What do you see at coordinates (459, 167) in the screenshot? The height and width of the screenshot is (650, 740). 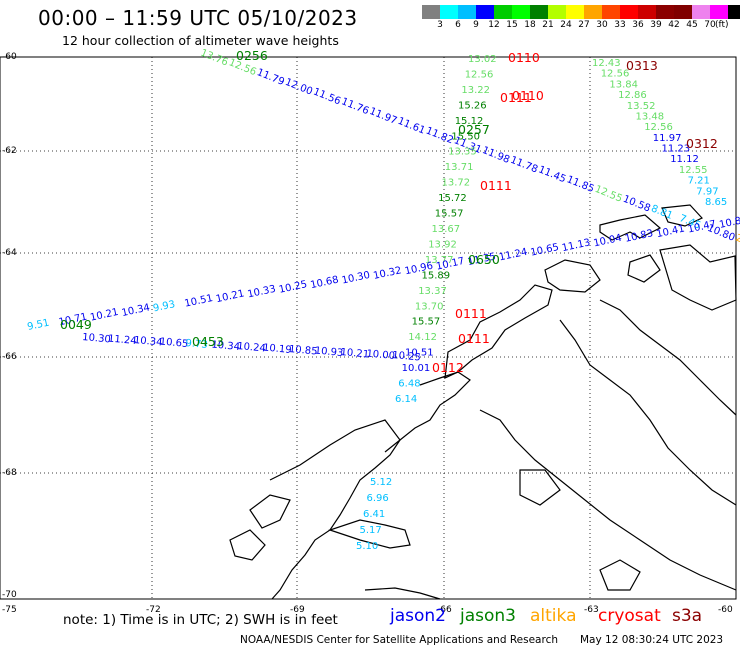 I see `wave-height-value: 13.71` at bounding box center [459, 167].